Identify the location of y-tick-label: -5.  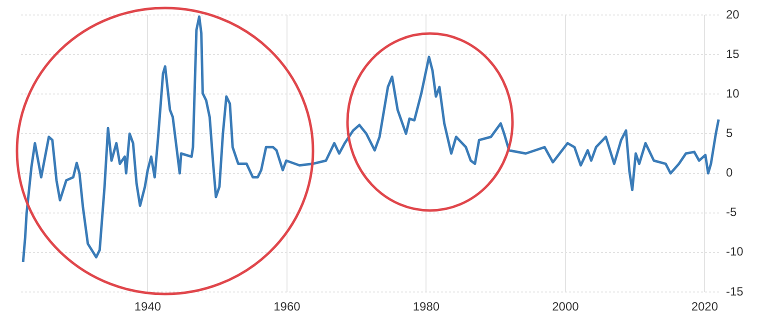
(731, 212).